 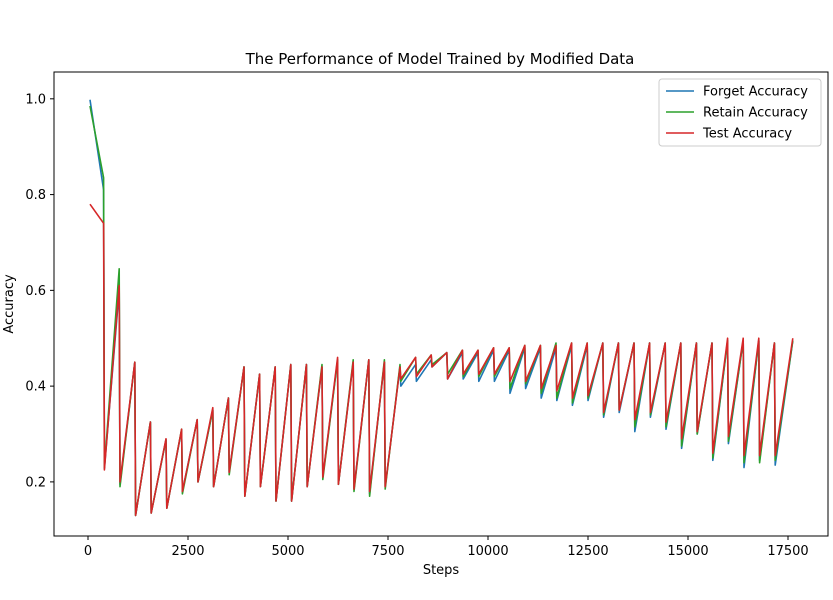 I want to click on y-tick-label: 1.0, so click(x=35, y=99).